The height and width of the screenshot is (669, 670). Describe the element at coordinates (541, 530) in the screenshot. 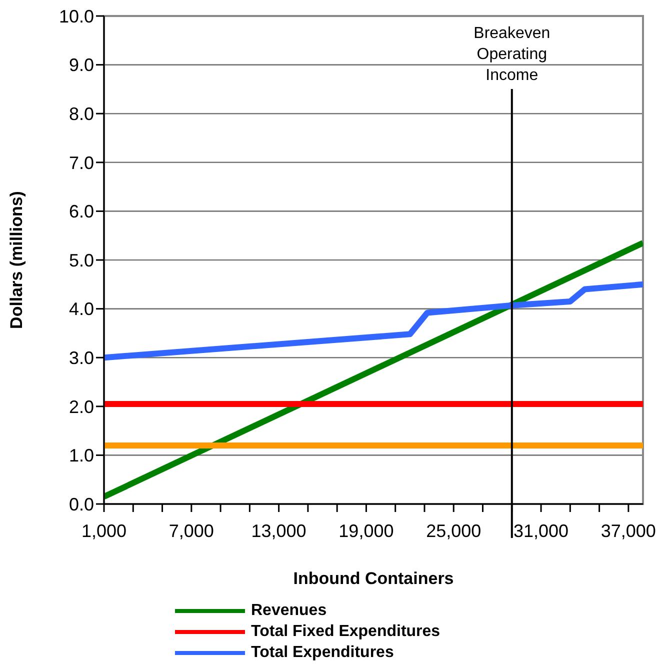

I see `x-tick-label: 31,000` at that location.